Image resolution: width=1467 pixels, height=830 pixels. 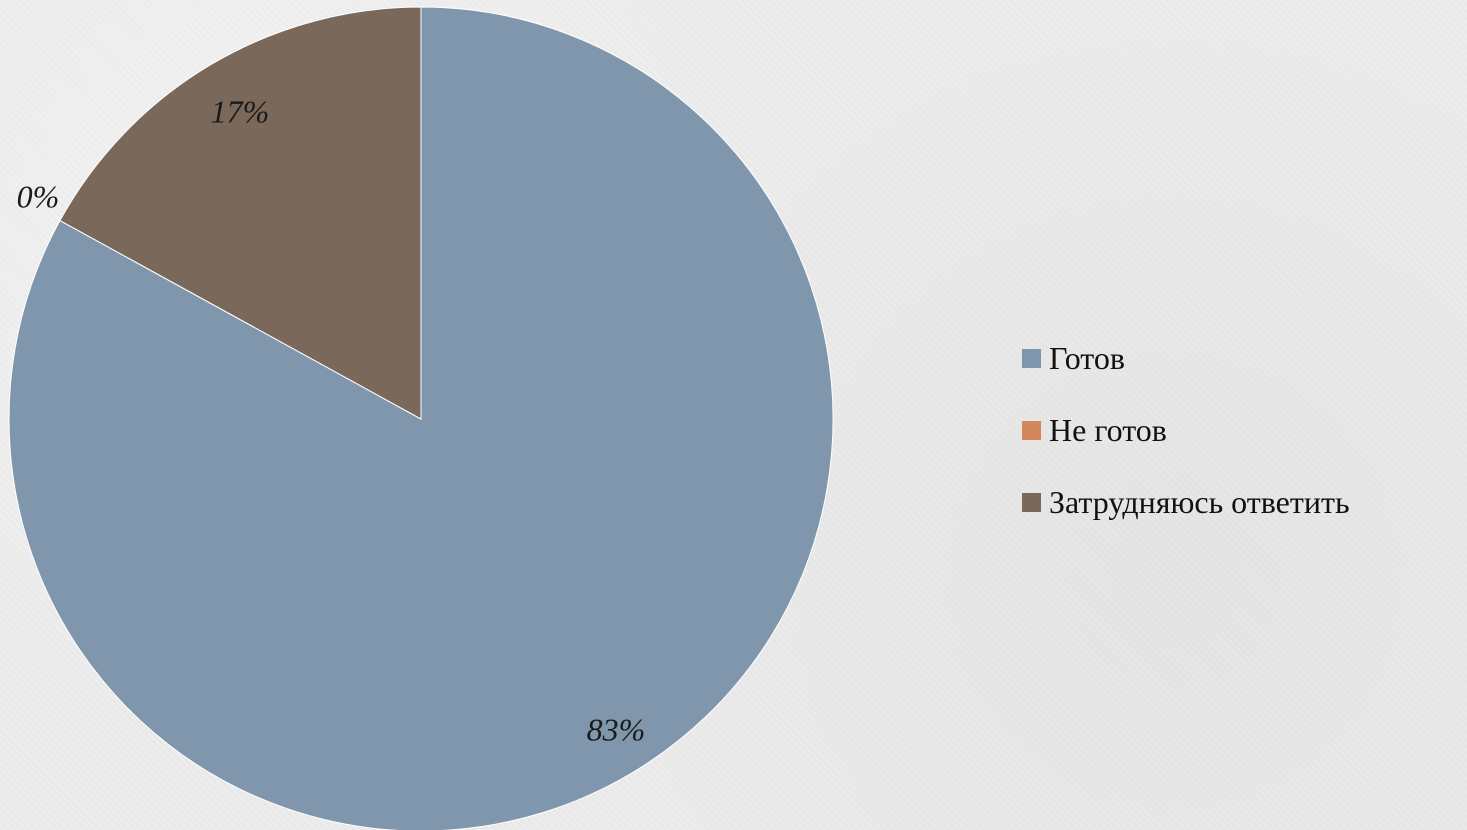 I want to click on legend-item-undecided: Затрудняюсь ответить, so click(x=1186, y=502).